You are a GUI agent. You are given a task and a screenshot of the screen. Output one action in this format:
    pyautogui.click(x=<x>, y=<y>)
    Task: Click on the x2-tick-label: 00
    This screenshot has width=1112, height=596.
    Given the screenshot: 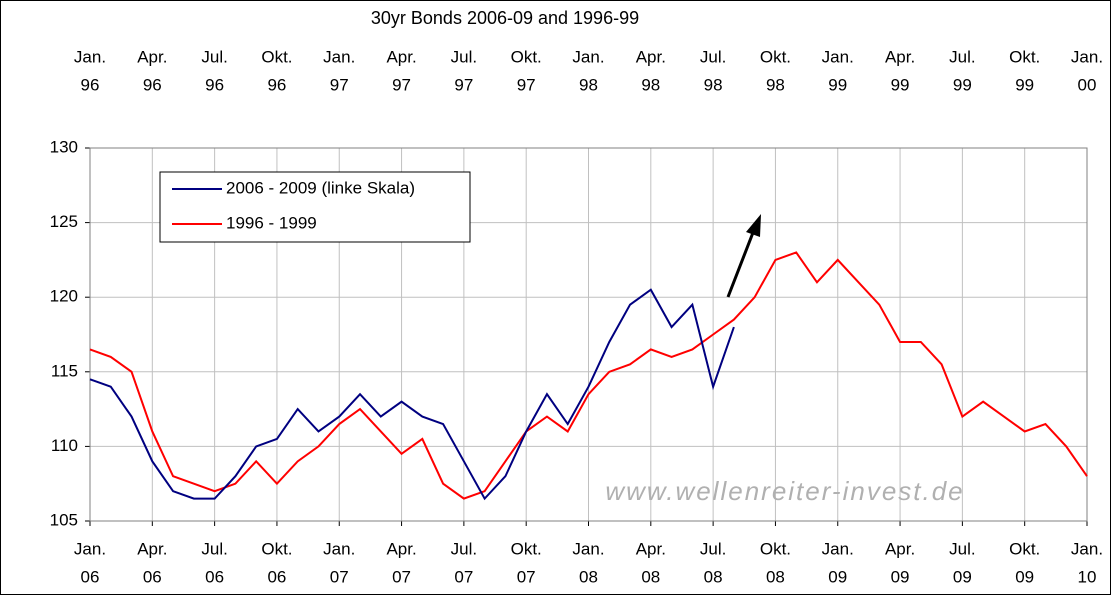 What is the action you would take?
    pyautogui.click(x=1087, y=84)
    